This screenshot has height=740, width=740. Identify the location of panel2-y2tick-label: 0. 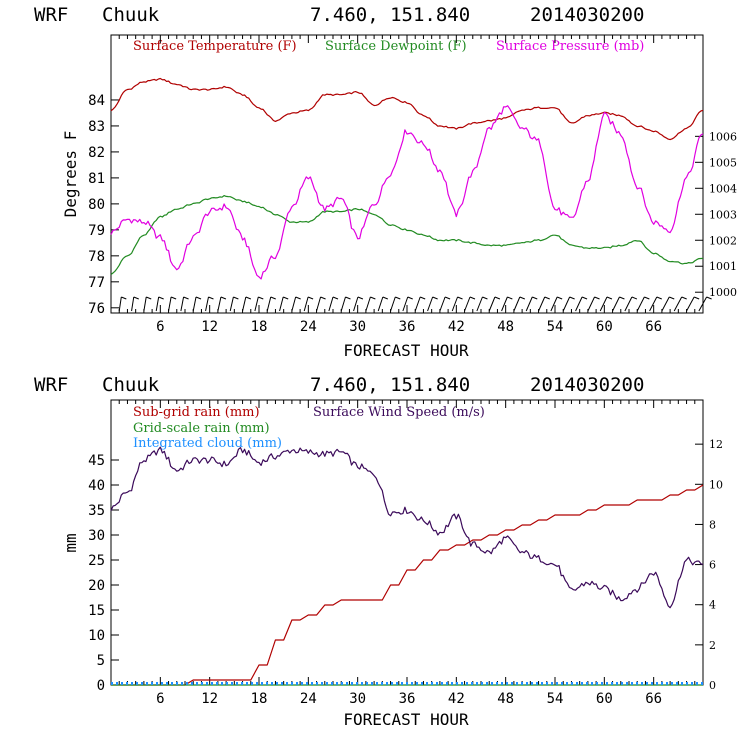
(712, 685).